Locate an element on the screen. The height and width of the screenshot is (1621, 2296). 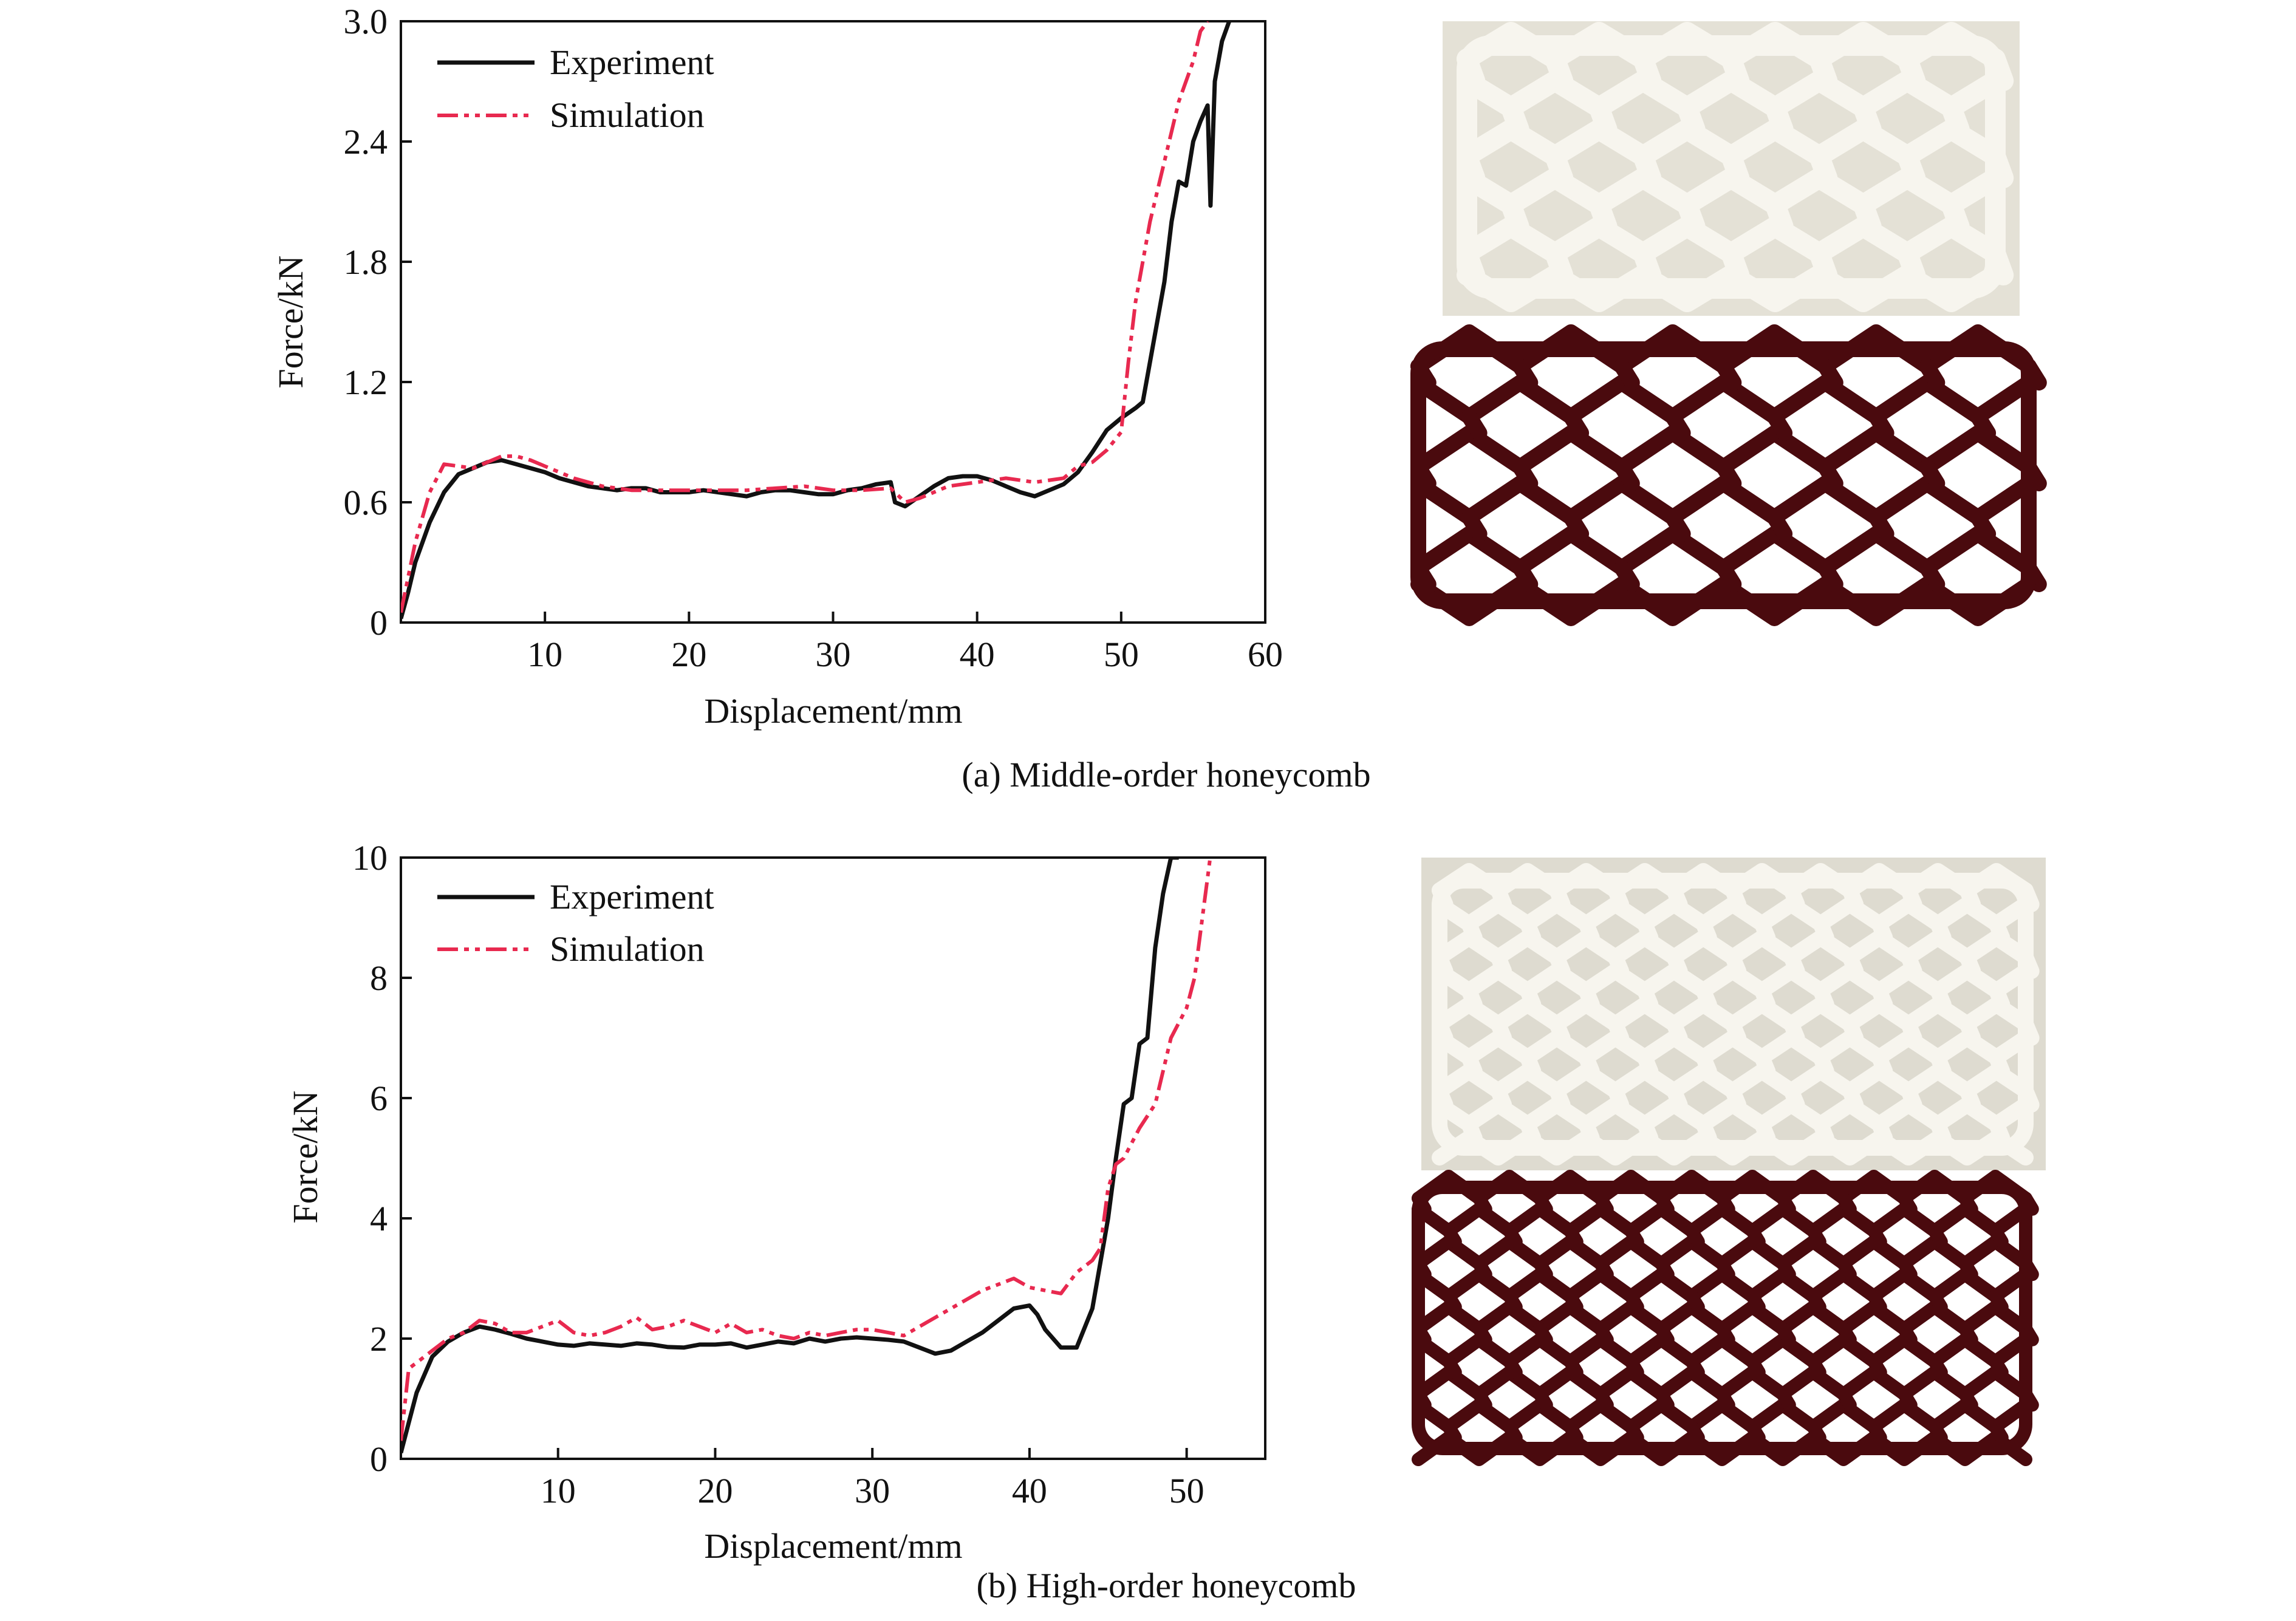
experiment-line is located at coordinates (790, 1155).